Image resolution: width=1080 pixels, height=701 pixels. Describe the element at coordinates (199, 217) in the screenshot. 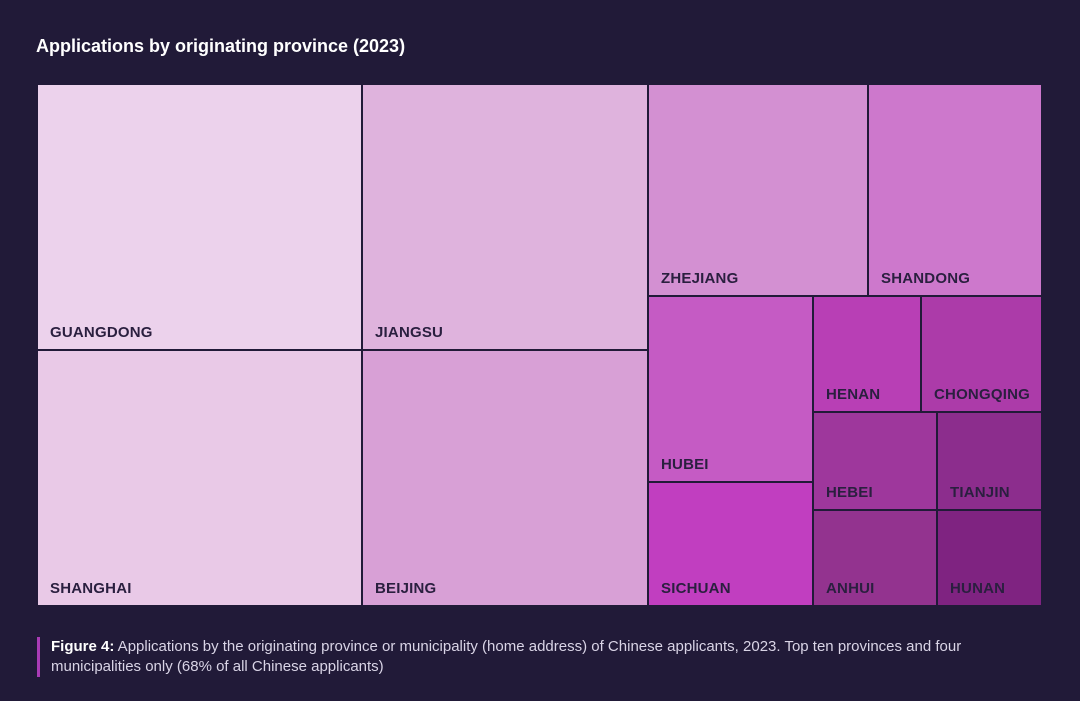

I see `tile-guangdong: GUANGDONG` at that location.